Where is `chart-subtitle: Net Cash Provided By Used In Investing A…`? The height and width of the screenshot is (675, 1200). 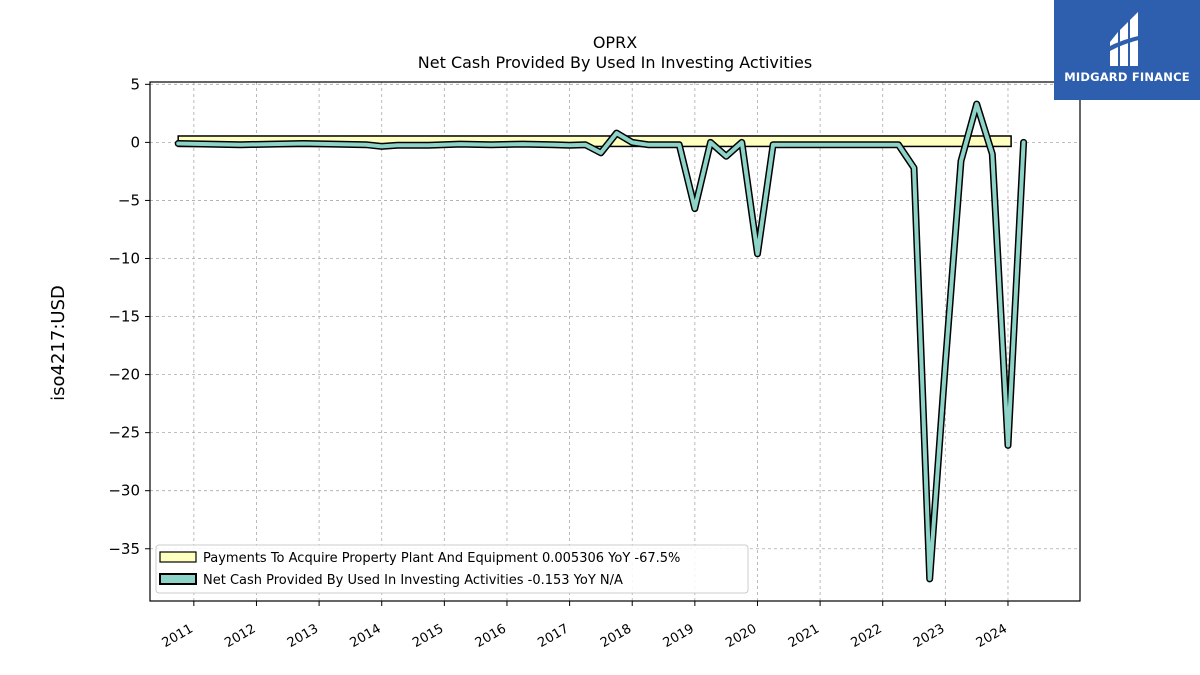
chart-subtitle: Net Cash Provided By Used In Investing A… is located at coordinates (615, 62).